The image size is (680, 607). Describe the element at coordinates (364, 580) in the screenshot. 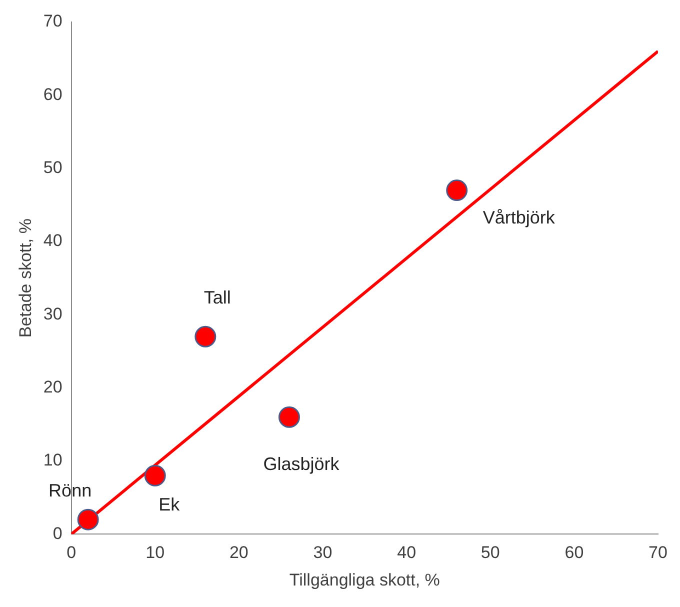

I see `x-axis-title: Tillgängliga skott, %` at that location.